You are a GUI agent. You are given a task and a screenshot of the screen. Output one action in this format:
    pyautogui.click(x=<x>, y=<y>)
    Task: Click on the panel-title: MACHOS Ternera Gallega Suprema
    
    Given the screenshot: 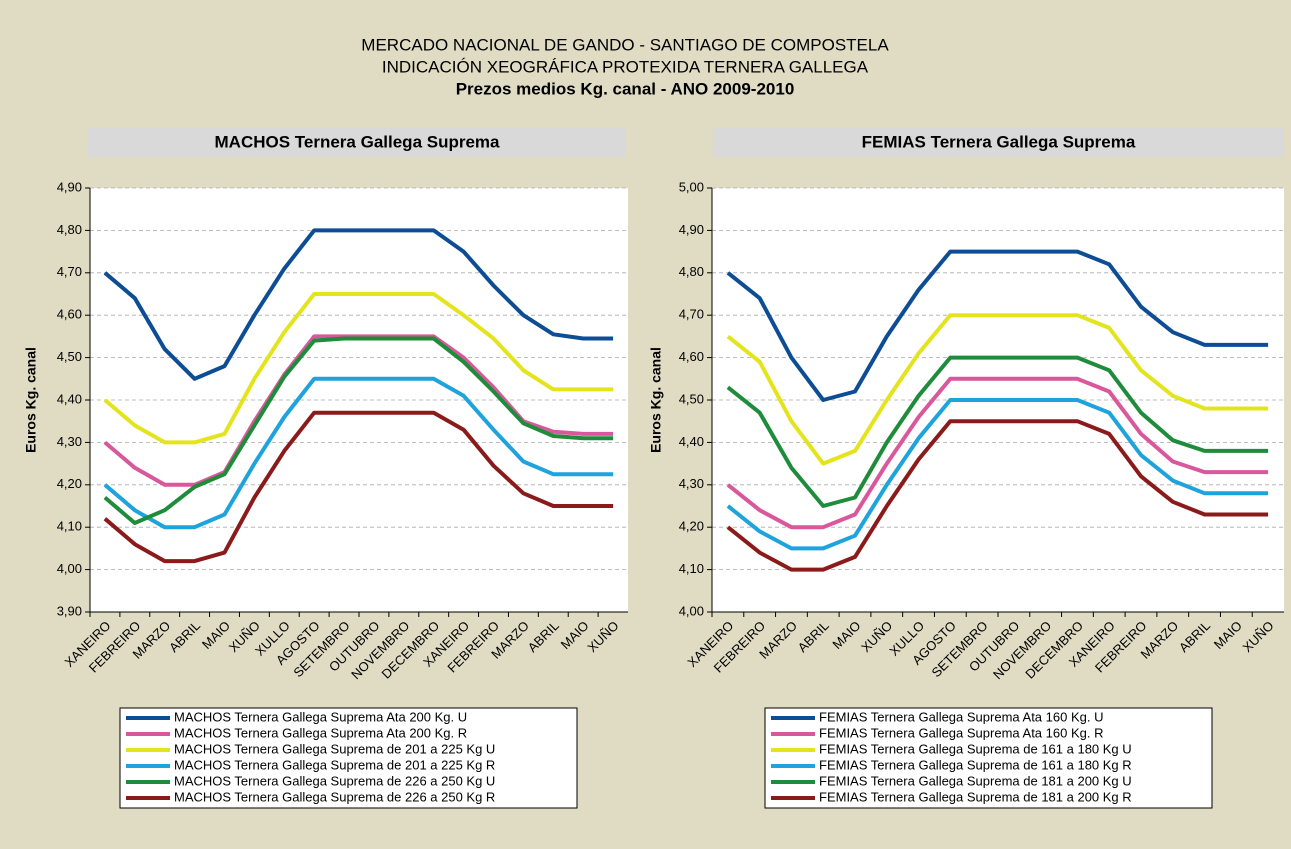 What is the action you would take?
    pyautogui.click(x=358, y=141)
    